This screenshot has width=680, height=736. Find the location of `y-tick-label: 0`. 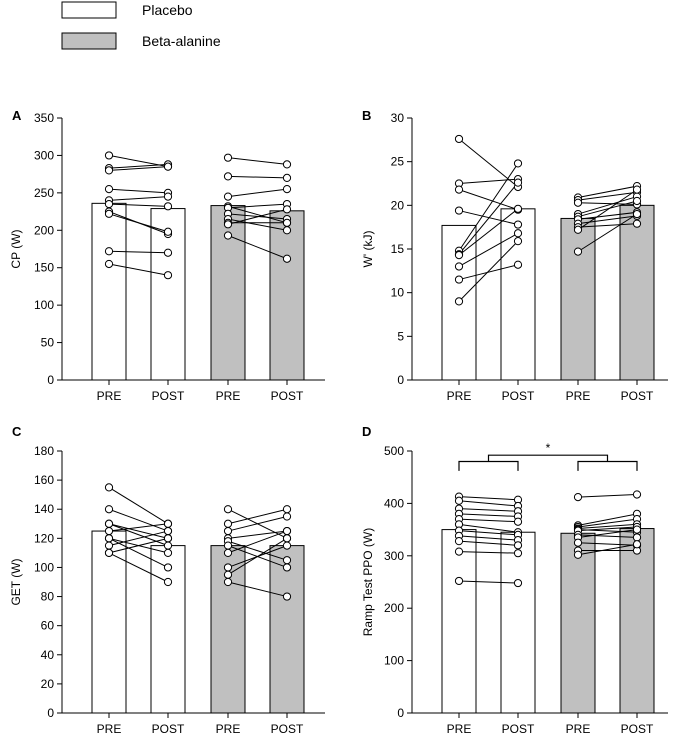

y-tick-label: 0 is located at coordinates (400, 713).